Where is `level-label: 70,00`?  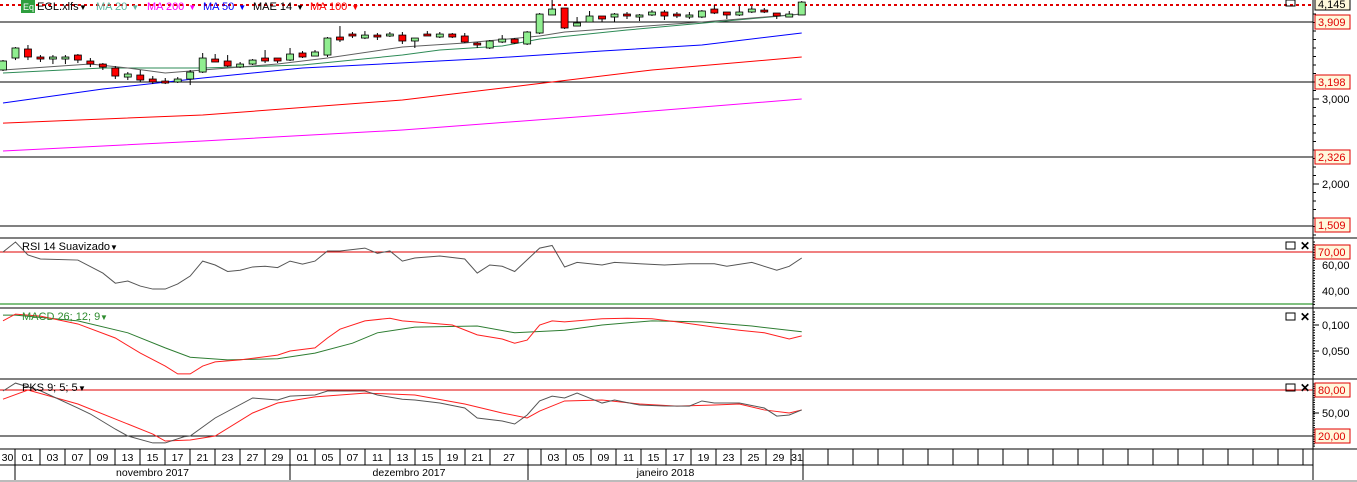 level-label: 70,00 is located at coordinates (1332, 253).